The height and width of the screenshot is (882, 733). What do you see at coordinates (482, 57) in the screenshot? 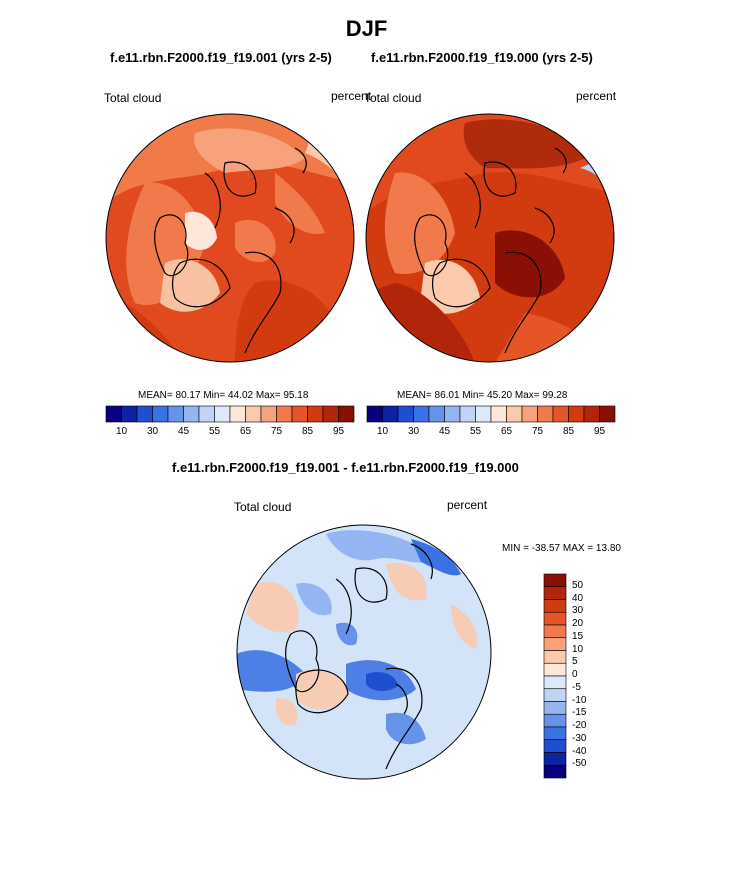
I see `right-panel-title: f.e11.rbn.F2000.f19_f19.000 (yrs 2-5)` at bounding box center [482, 57].